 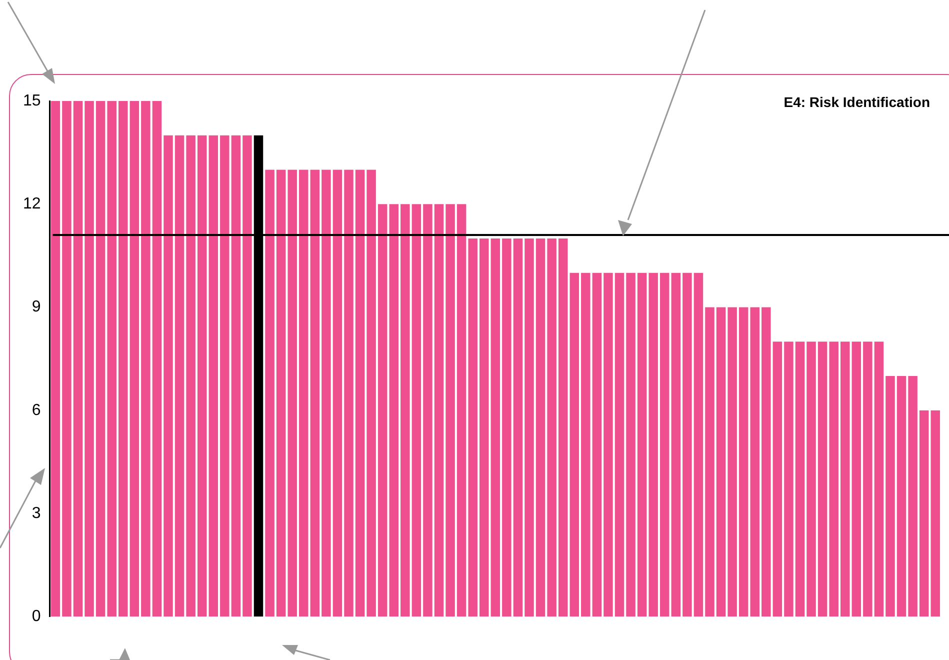 What do you see at coordinates (32, 101) in the screenshot?
I see `y-tick-label: 15` at bounding box center [32, 101].